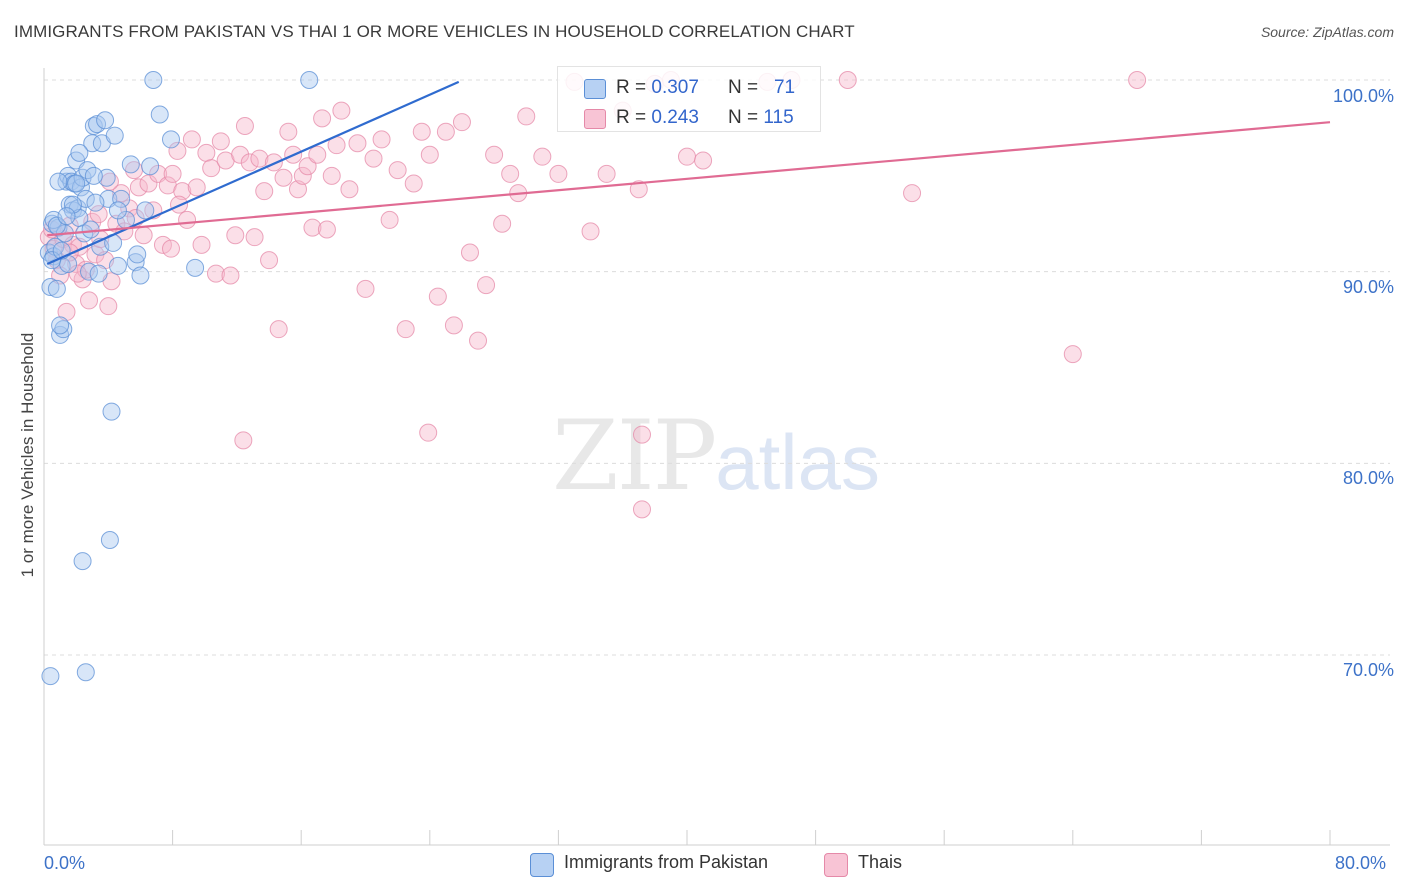 This screenshot has height=892, width=1406. Describe the element at coordinates (836, 865) in the screenshot. I see `legend-swatch-thai` at that location.